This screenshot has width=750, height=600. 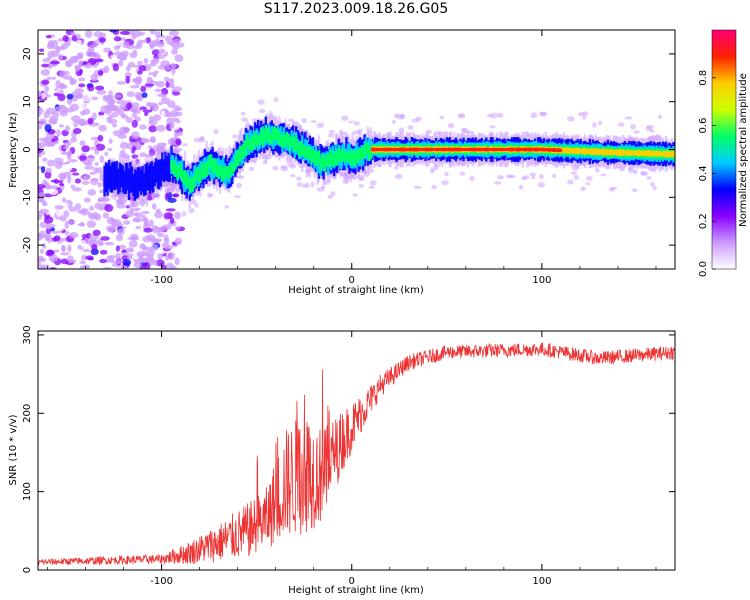 What do you see at coordinates (161, 280) in the screenshot?
I see `spectrogram-x-tick-label: -100` at bounding box center [161, 280].